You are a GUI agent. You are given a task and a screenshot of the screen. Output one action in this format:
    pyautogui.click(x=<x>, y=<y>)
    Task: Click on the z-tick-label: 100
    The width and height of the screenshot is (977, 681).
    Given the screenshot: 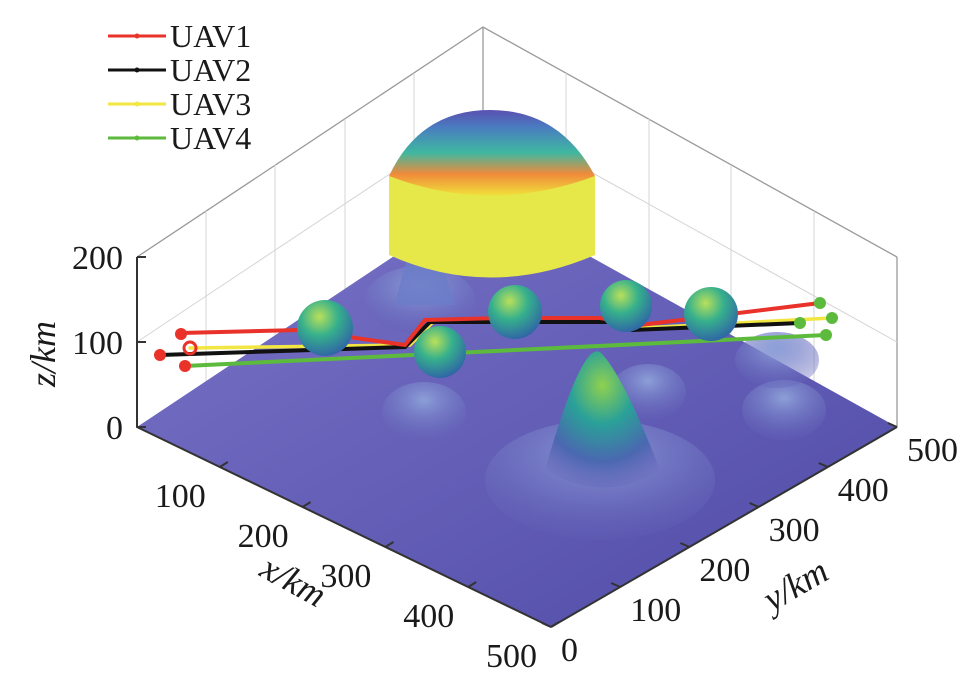 What is the action you would take?
    pyautogui.click(x=97, y=343)
    